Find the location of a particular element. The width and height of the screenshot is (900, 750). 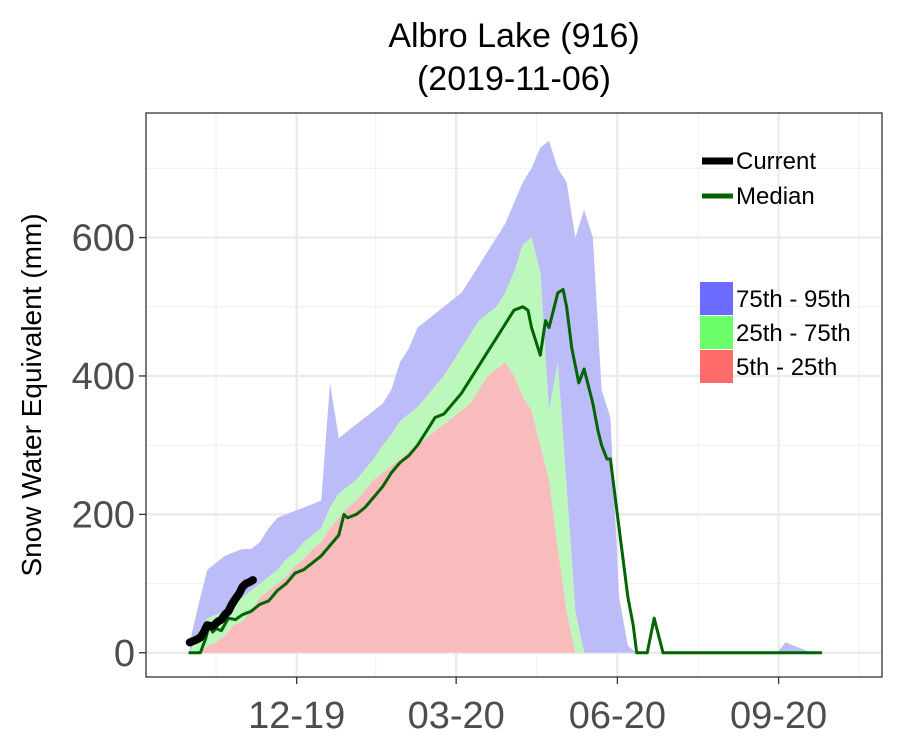

x-tick-label-1: 03-20 is located at coordinates (456, 716).